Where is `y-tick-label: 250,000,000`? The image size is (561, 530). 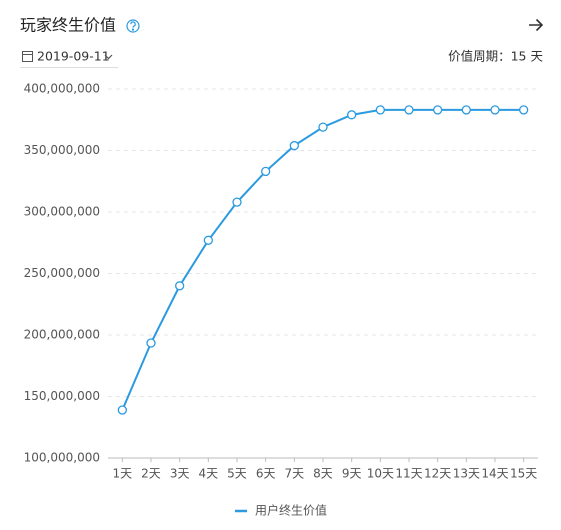
y-tick-label: 250,000,000 is located at coordinates (62, 273).